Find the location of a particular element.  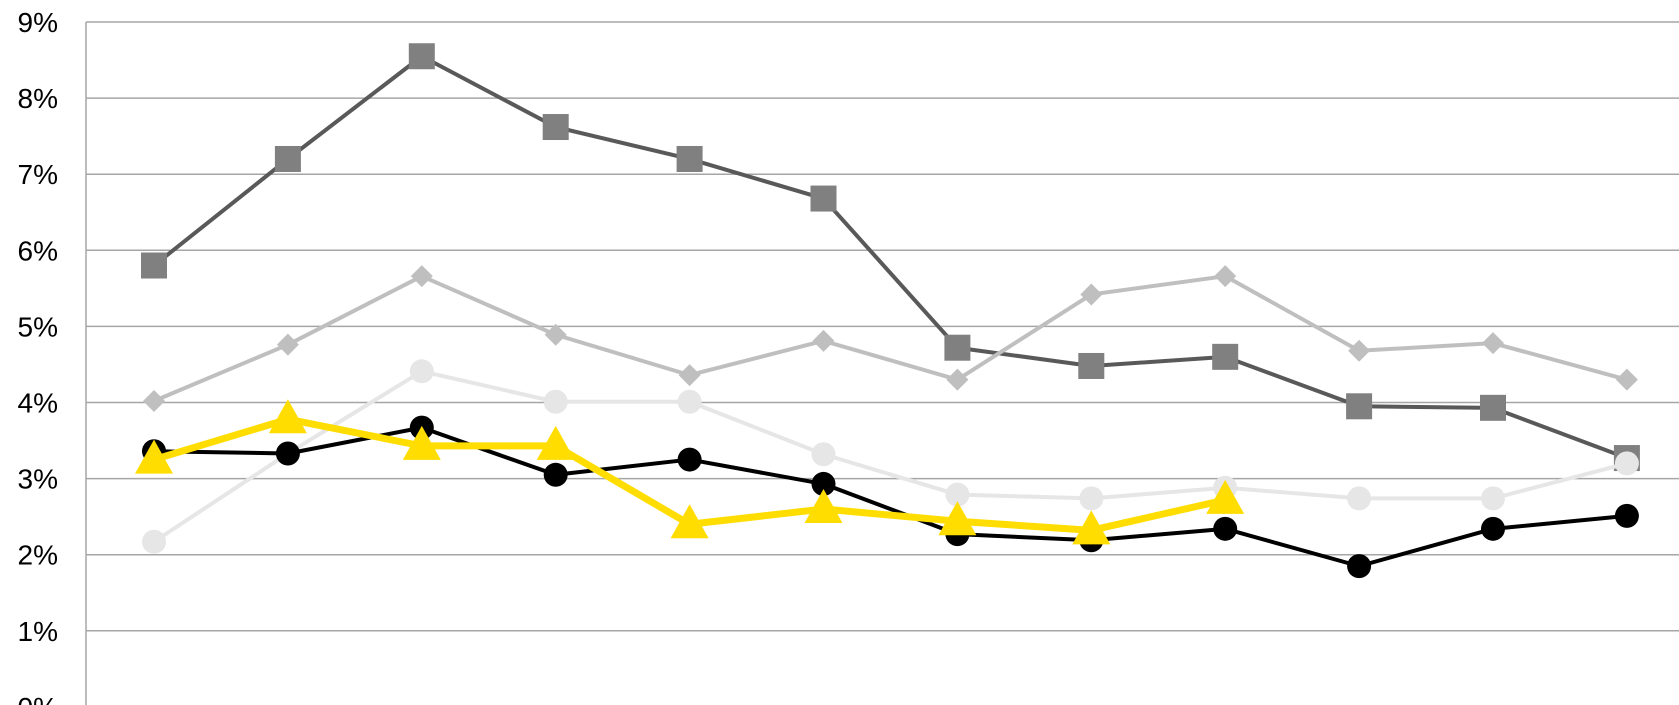

y-tick-label: 4% is located at coordinates (38, 403).